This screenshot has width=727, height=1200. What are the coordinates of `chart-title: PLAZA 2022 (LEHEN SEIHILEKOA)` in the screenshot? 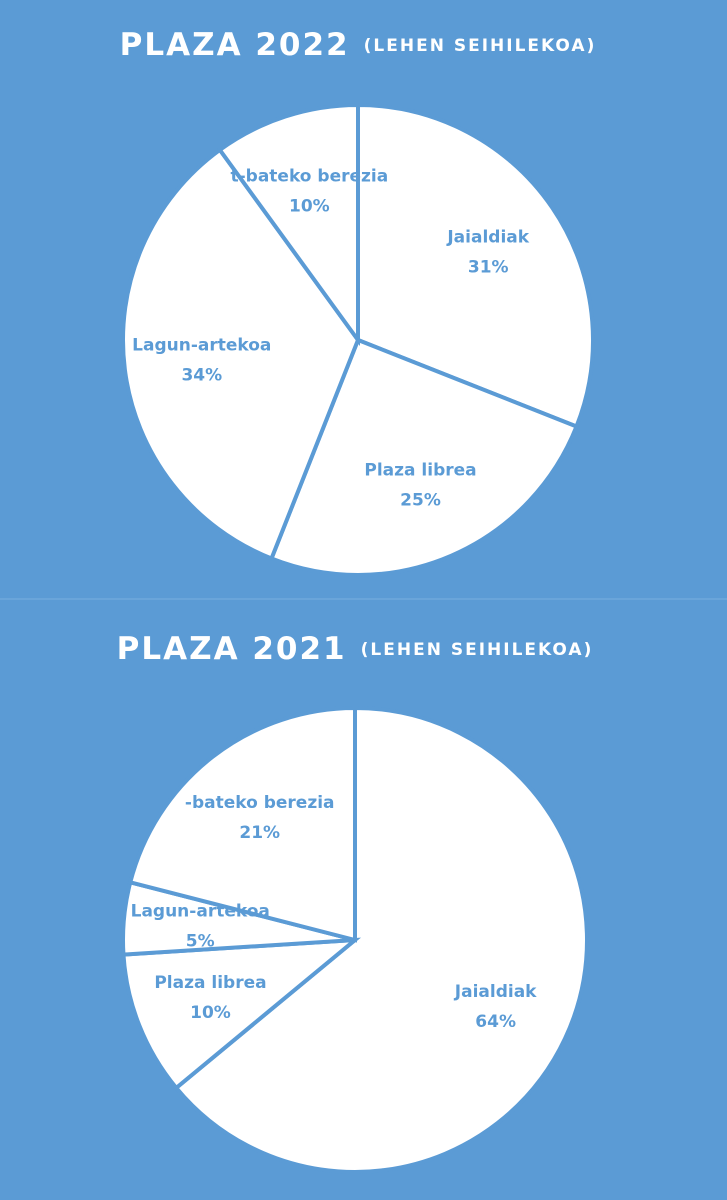 It's located at (358, 45).